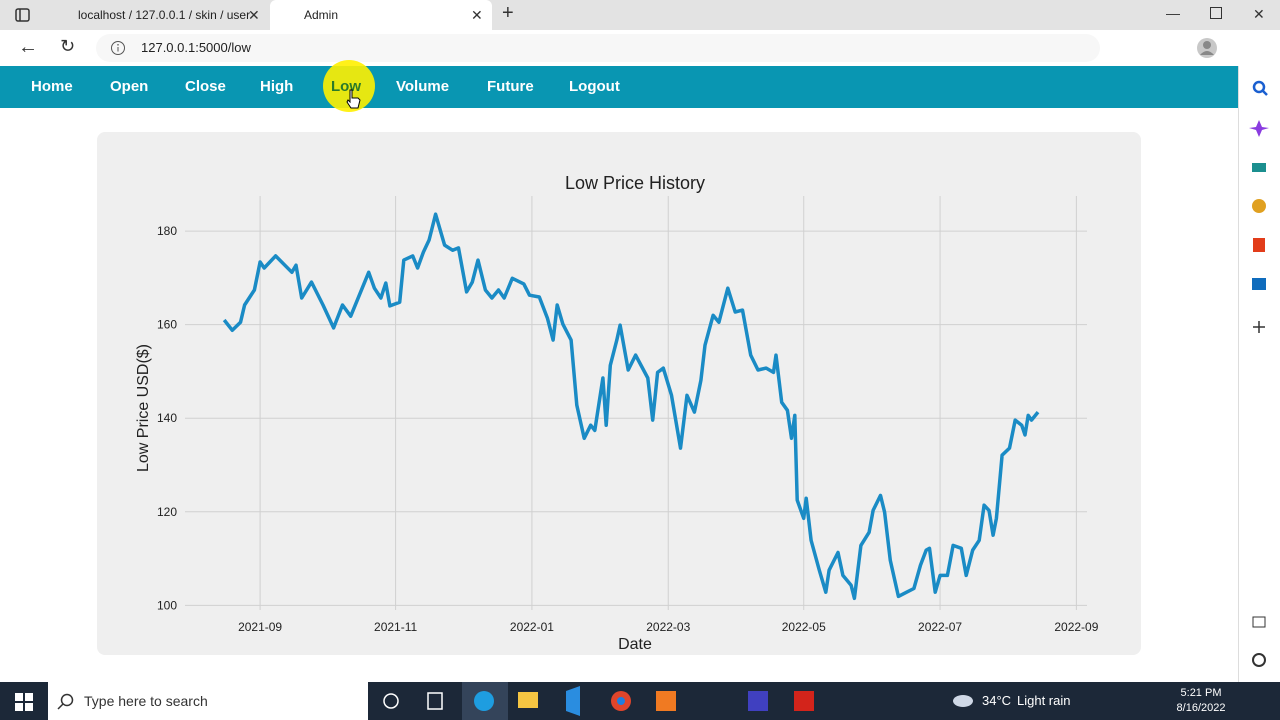  I want to click on url-box, so click(598, 48).